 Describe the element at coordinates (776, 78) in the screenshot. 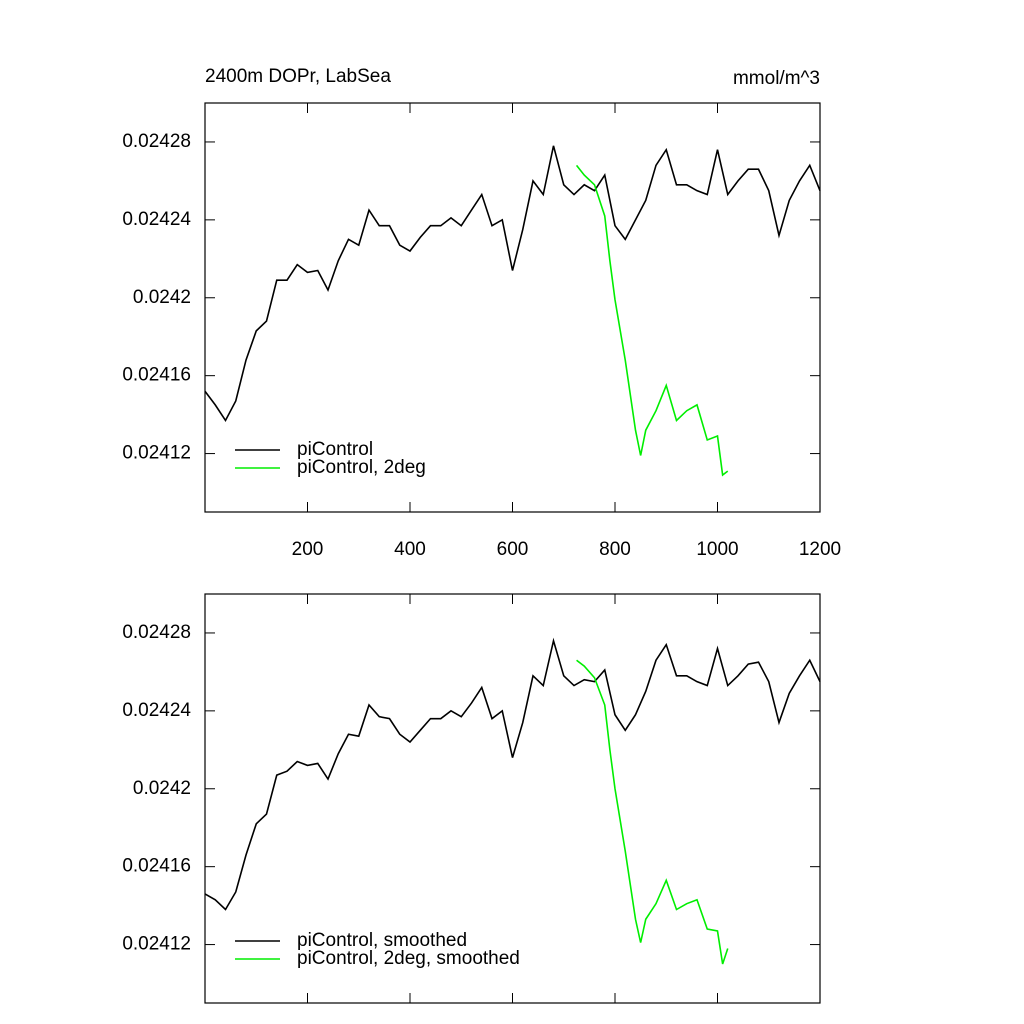

I see `units-label: mmol/m^3` at that location.